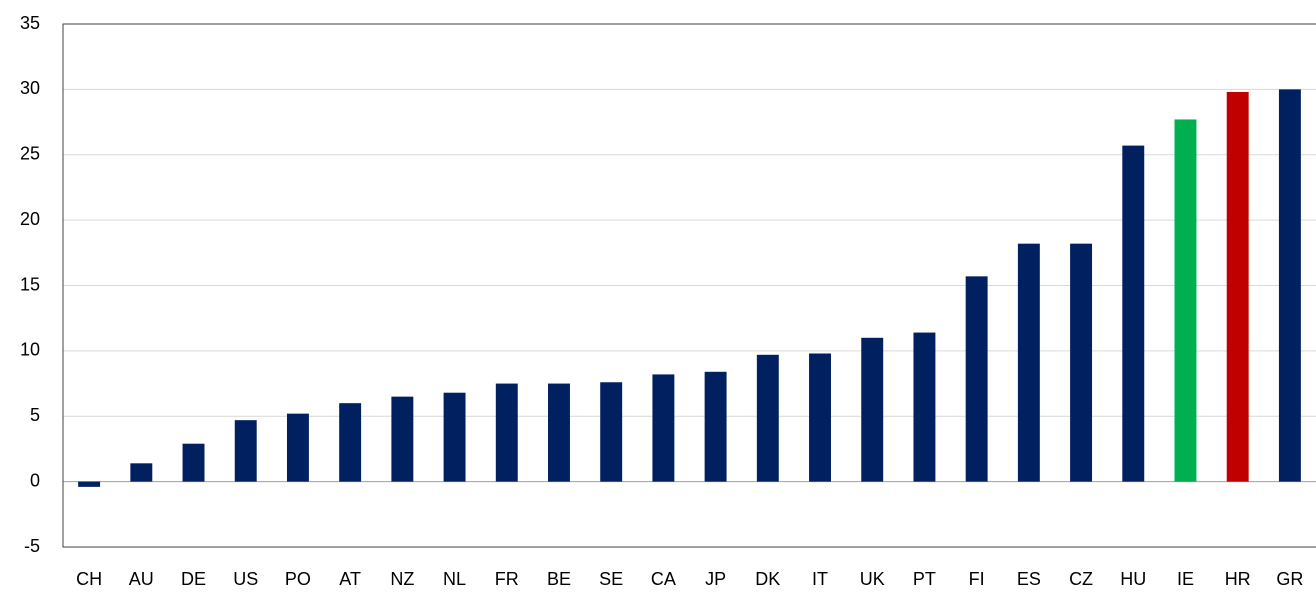 The width and height of the screenshot is (1316, 593). Describe the element at coordinates (350, 579) in the screenshot. I see `x-tick-label: AT` at that location.